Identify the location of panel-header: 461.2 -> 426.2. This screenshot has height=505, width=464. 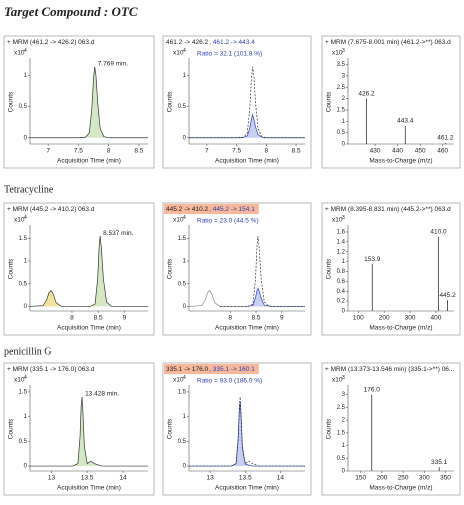
(187, 42).